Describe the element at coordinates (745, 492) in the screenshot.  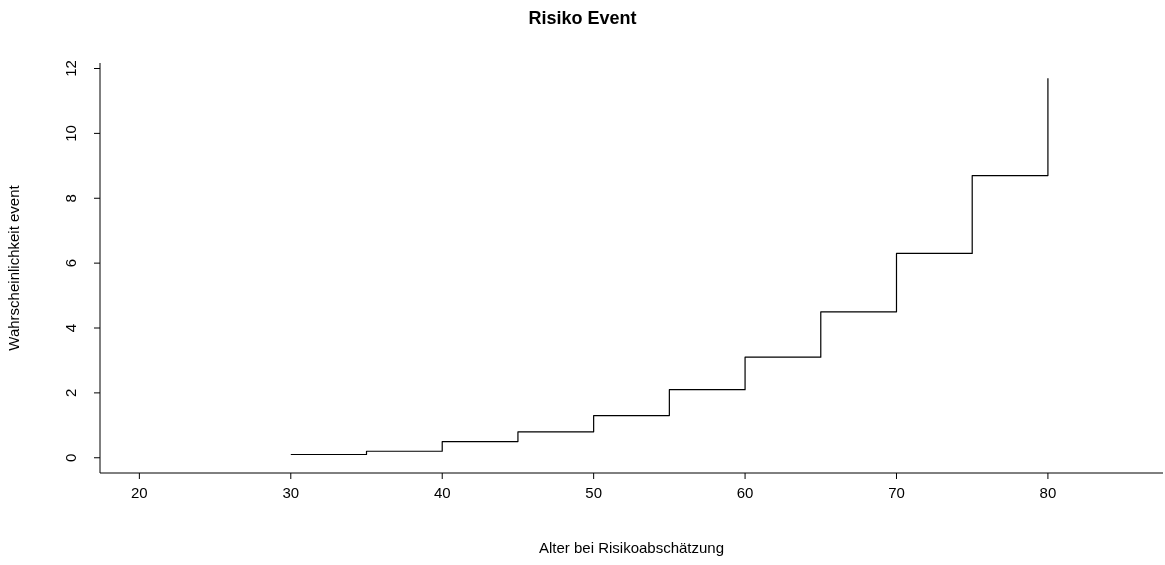
I see `x-tick-label: 60` at that location.